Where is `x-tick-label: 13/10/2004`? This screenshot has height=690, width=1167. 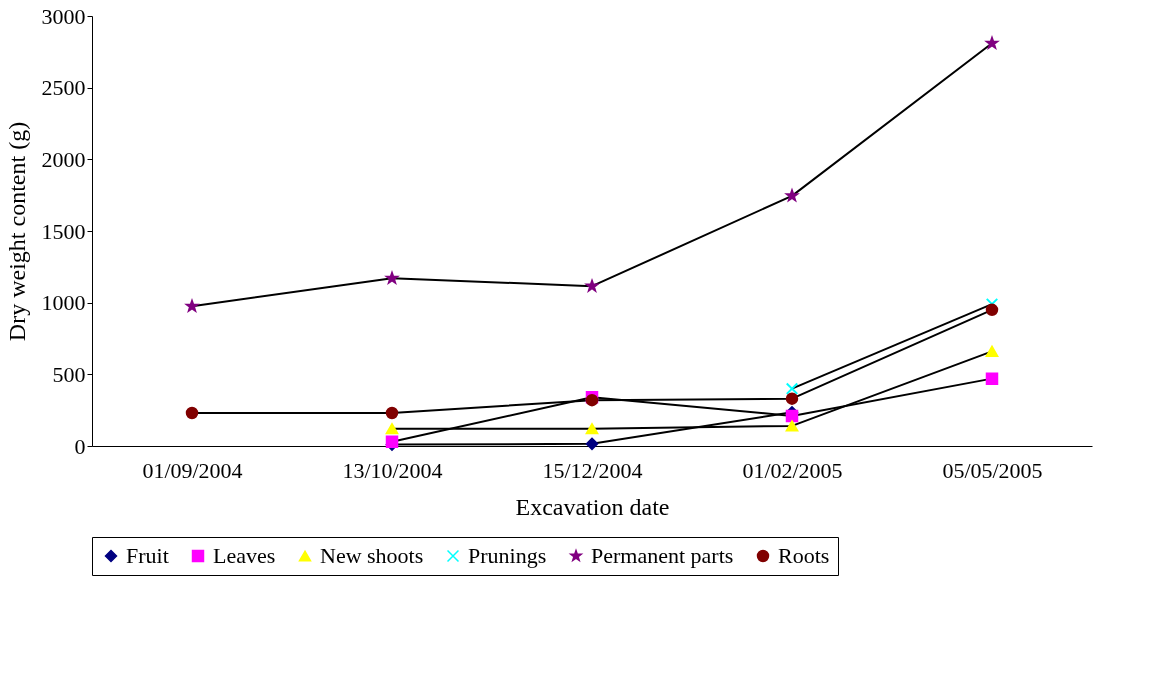 x-tick-label: 13/10/2004 is located at coordinates (392, 470).